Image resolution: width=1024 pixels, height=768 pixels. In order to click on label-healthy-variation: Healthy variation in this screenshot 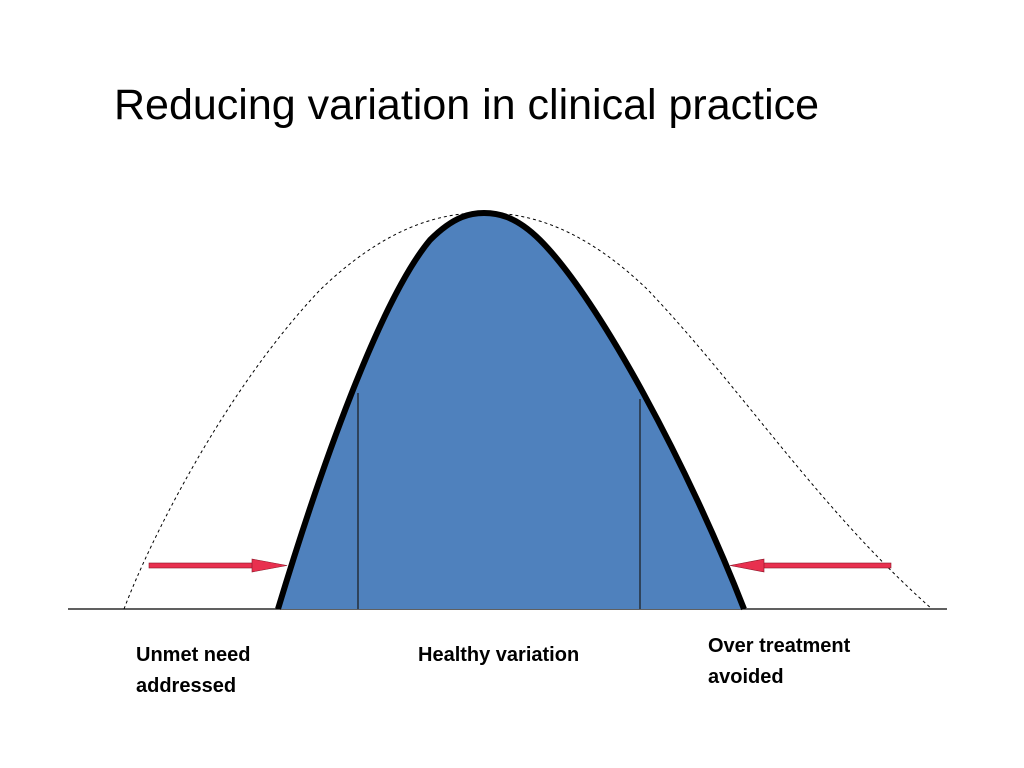, I will do `click(498, 655)`.